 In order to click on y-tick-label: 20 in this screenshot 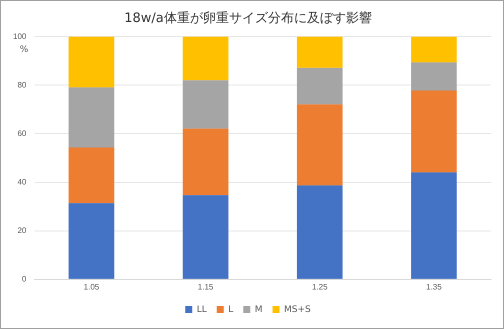, I will do `click(22, 231)`.